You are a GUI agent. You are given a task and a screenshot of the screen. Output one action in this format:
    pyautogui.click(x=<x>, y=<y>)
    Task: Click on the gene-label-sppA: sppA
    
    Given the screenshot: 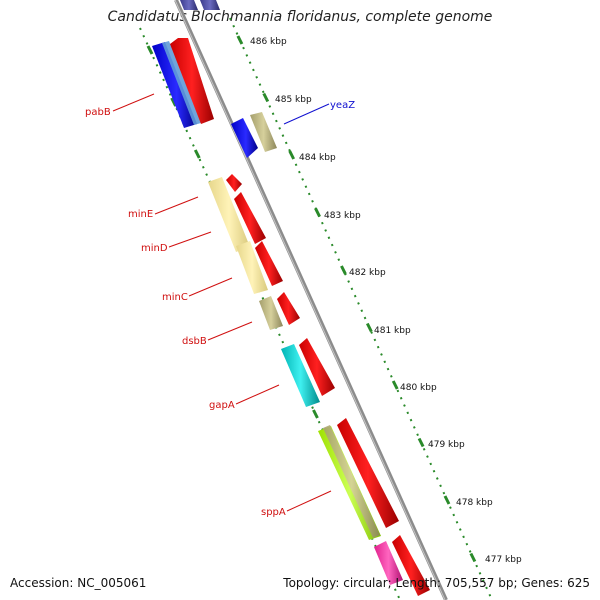 What is the action you would take?
    pyautogui.click(x=273, y=512)
    